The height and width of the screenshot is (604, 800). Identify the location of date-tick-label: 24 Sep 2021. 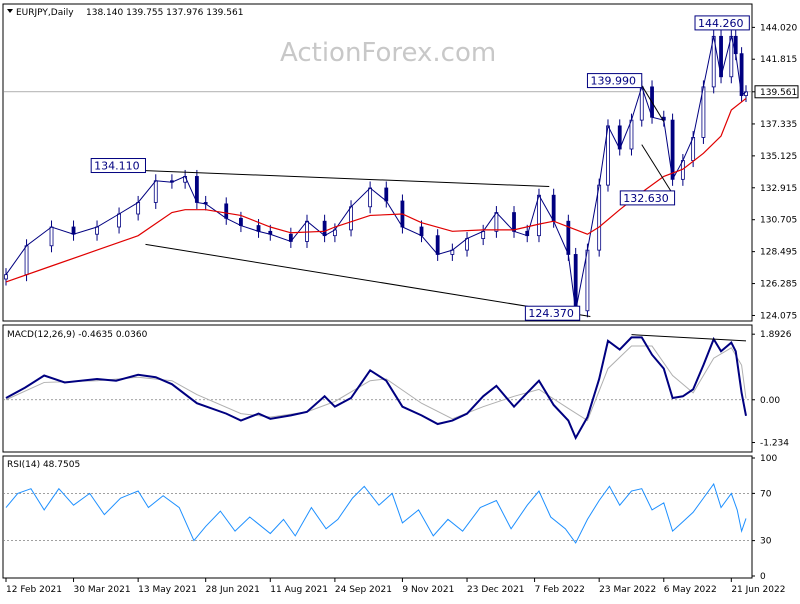
(363, 590).